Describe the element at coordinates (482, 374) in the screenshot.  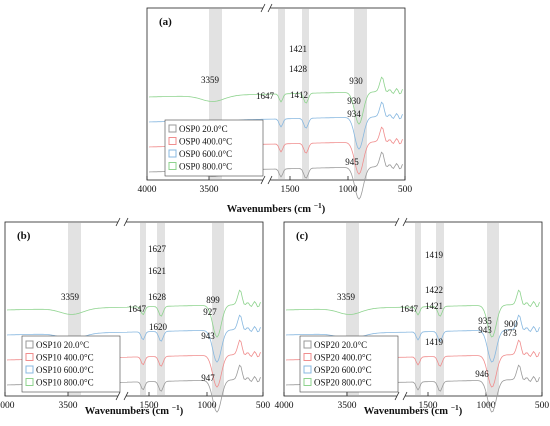
I see `peak-annotation: 946` at that location.